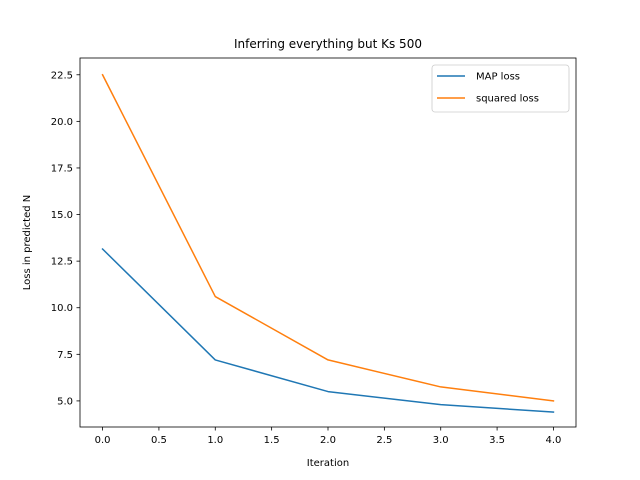  What do you see at coordinates (62, 262) in the screenshot?
I see `y-tick-label: 12.5` at bounding box center [62, 262].